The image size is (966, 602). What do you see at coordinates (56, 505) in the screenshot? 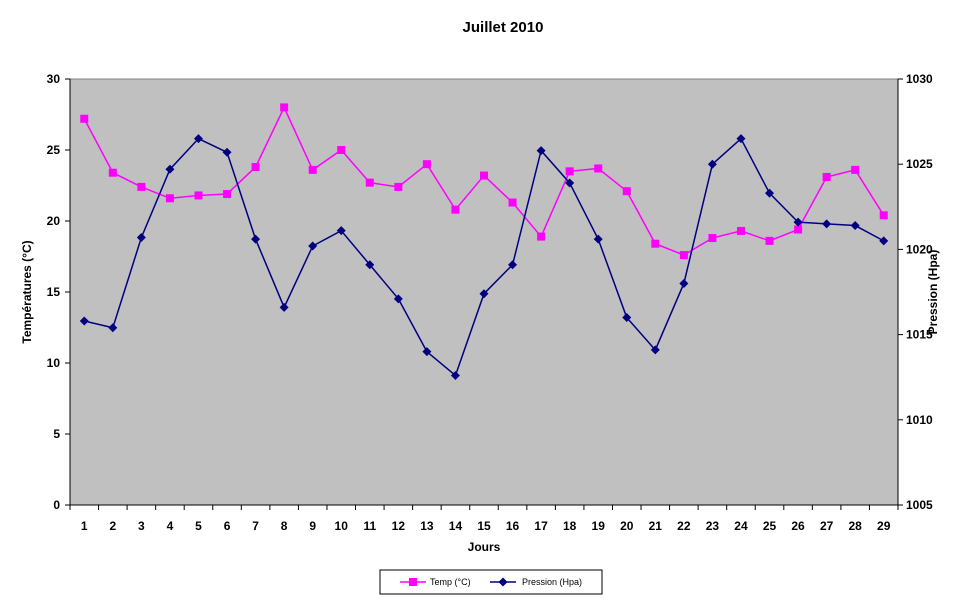
I see `left-tick-label: 0` at bounding box center [56, 505].